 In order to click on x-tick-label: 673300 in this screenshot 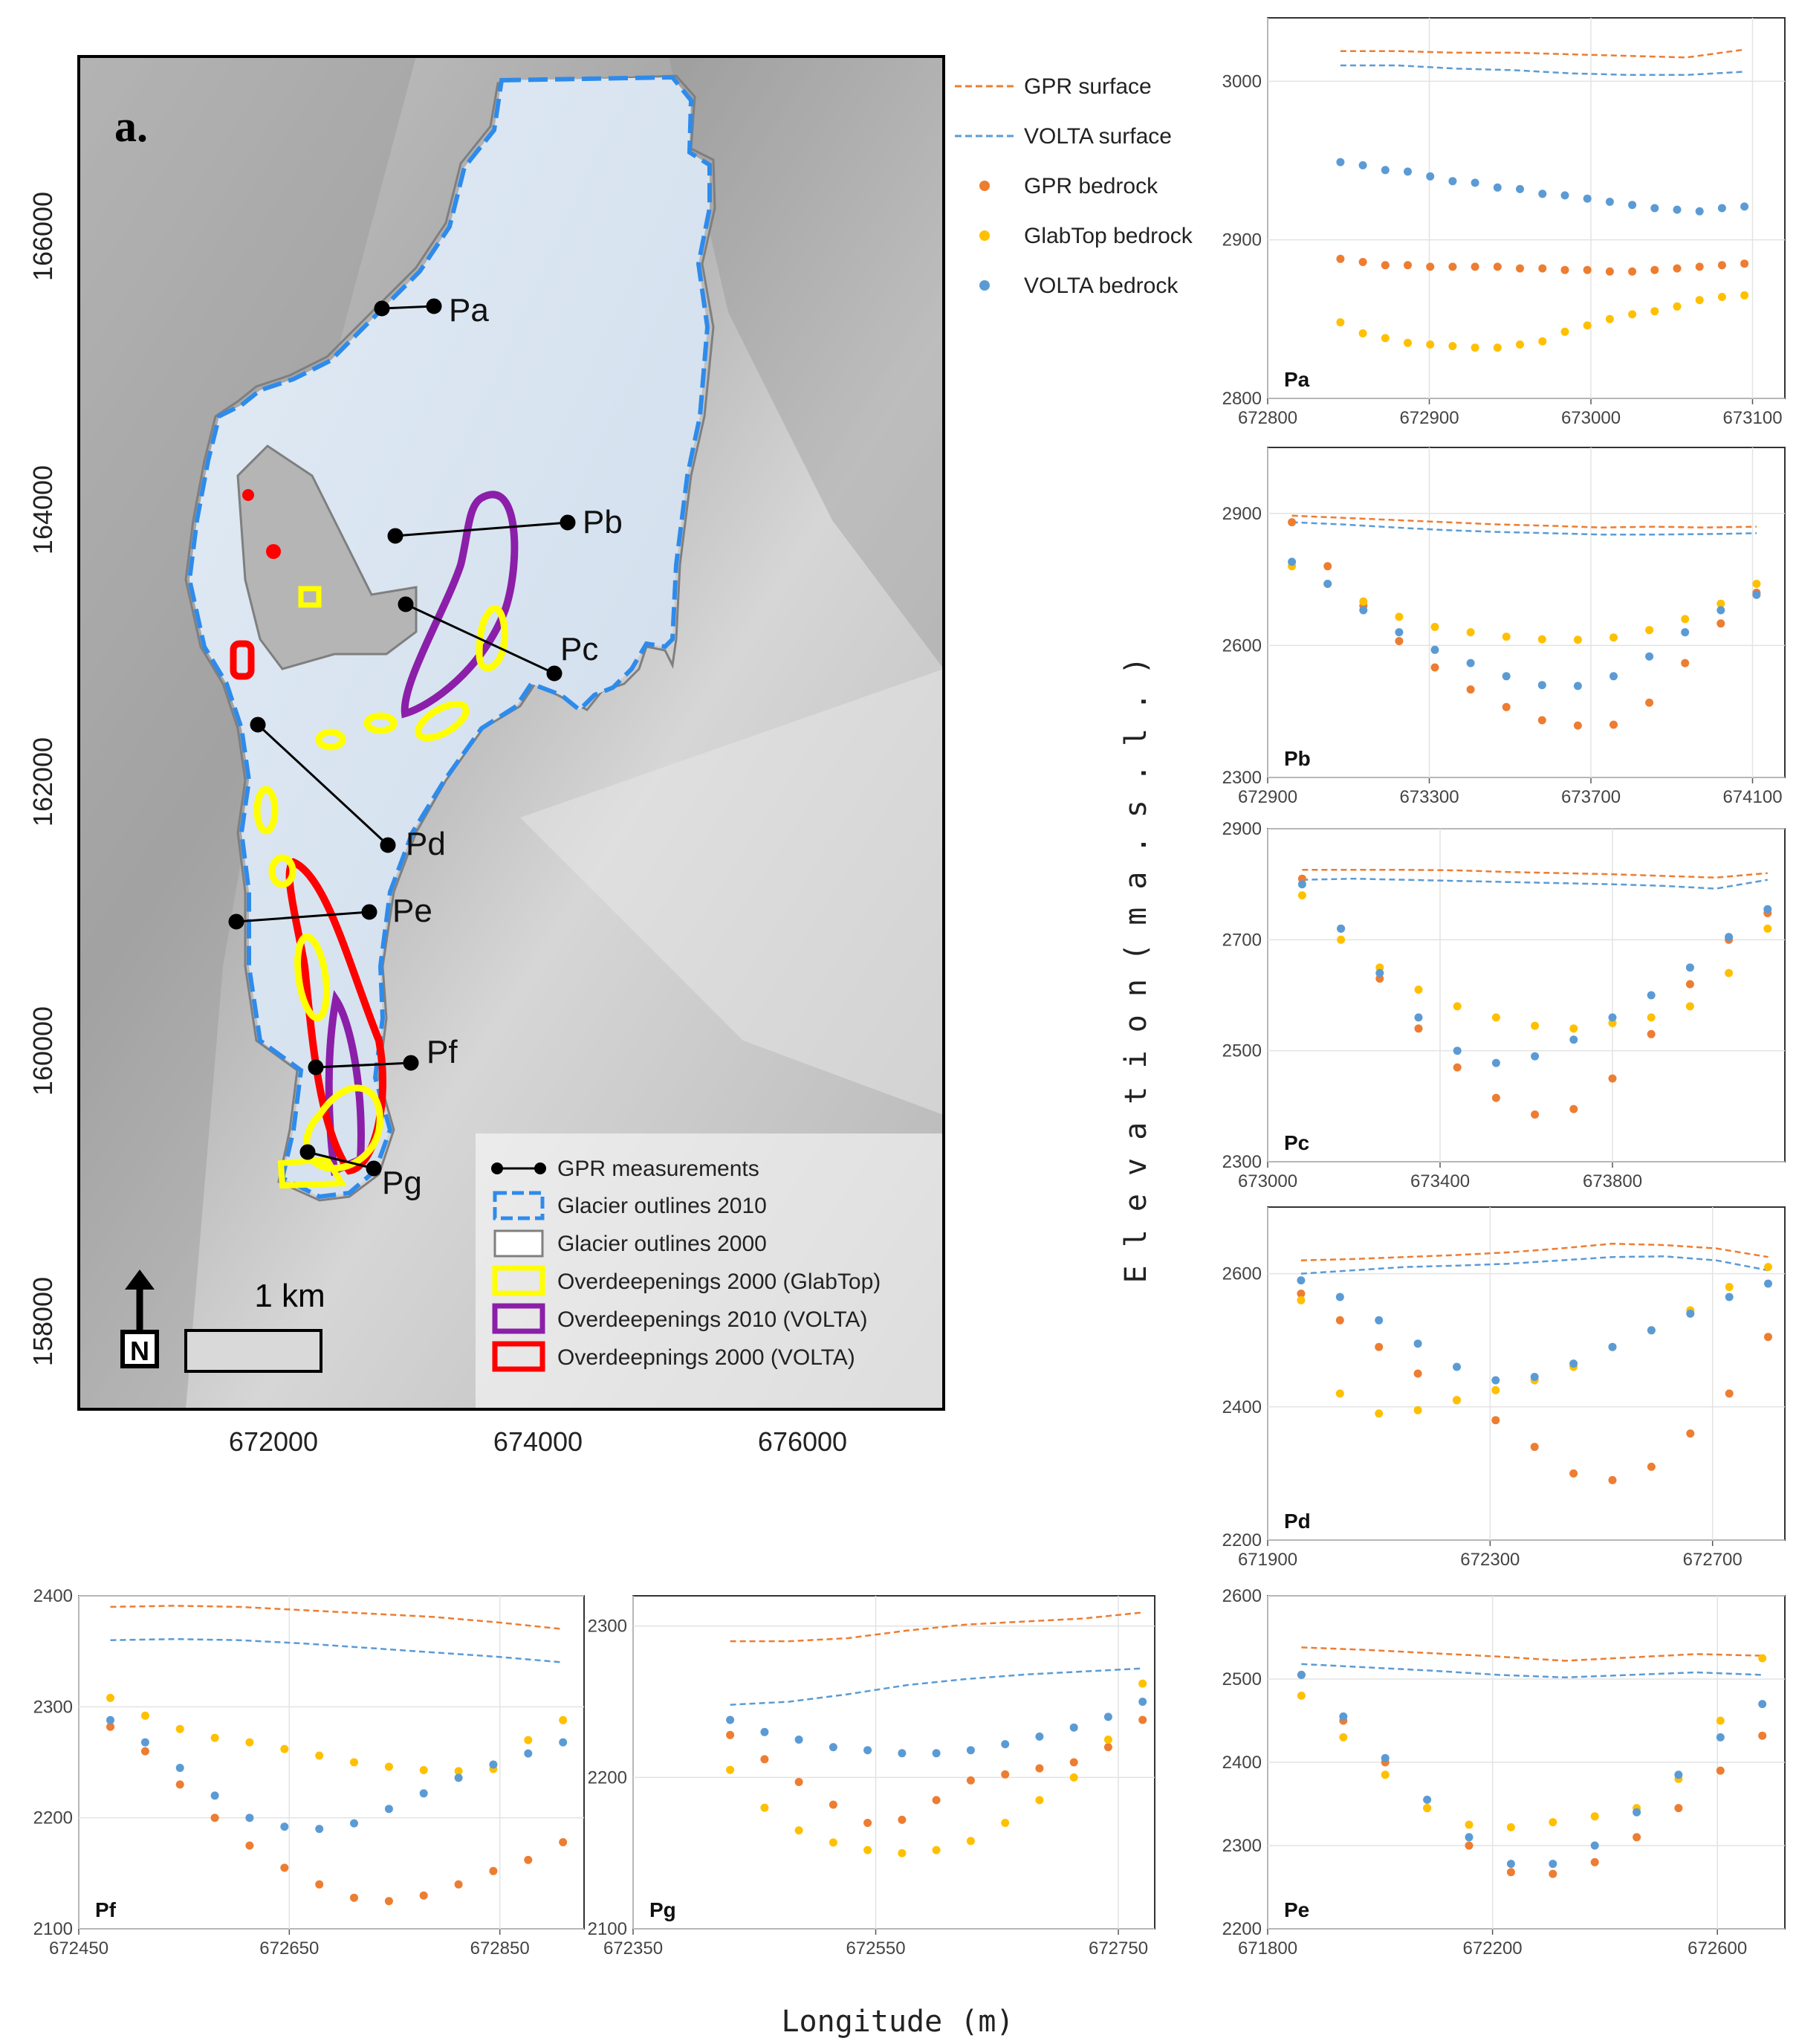, I will do `click(1429, 797)`.